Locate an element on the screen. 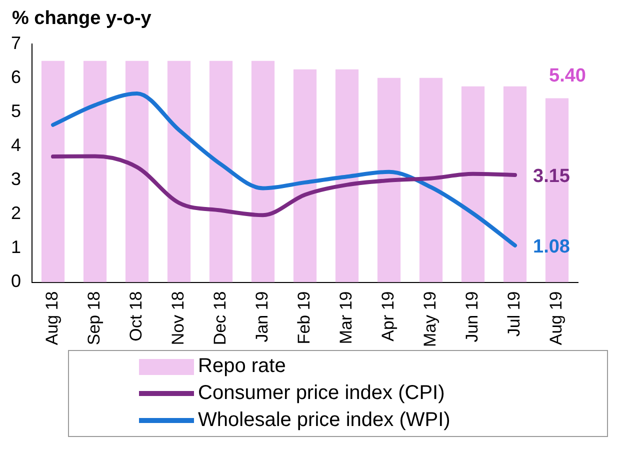 This screenshot has height=450, width=619. y-tick-label: 5 is located at coordinates (16, 110).